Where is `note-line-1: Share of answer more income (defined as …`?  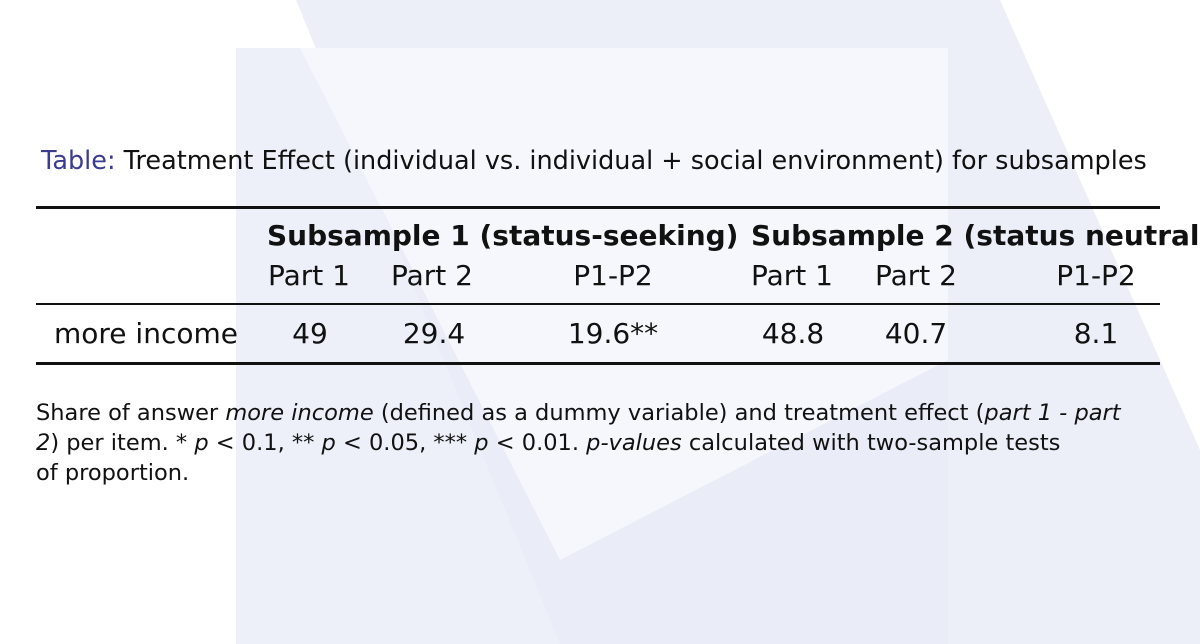
note-line-1: Share of answer more income (defined as … is located at coordinates (606, 413).